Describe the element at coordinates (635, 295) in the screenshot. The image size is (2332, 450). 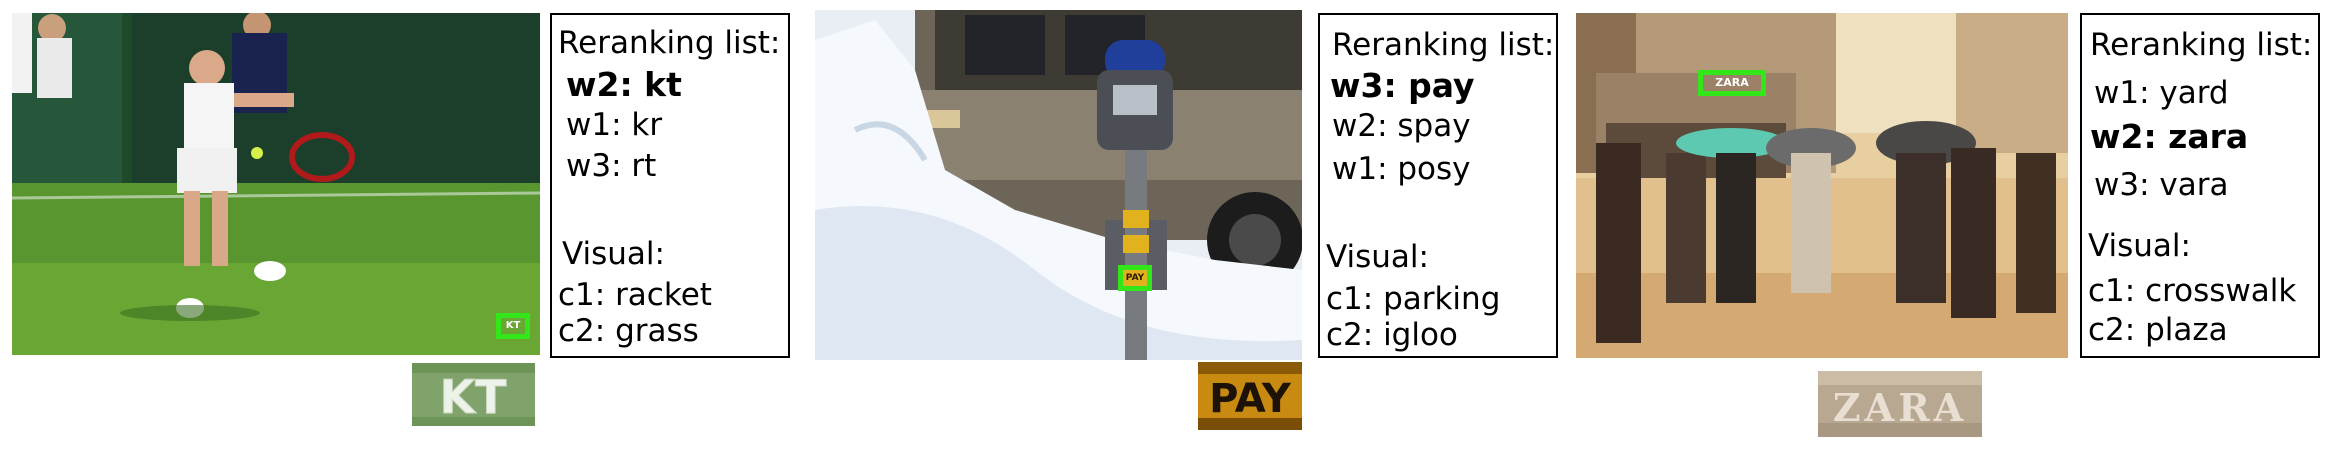
I see `visual-item: c1: racket` at that location.